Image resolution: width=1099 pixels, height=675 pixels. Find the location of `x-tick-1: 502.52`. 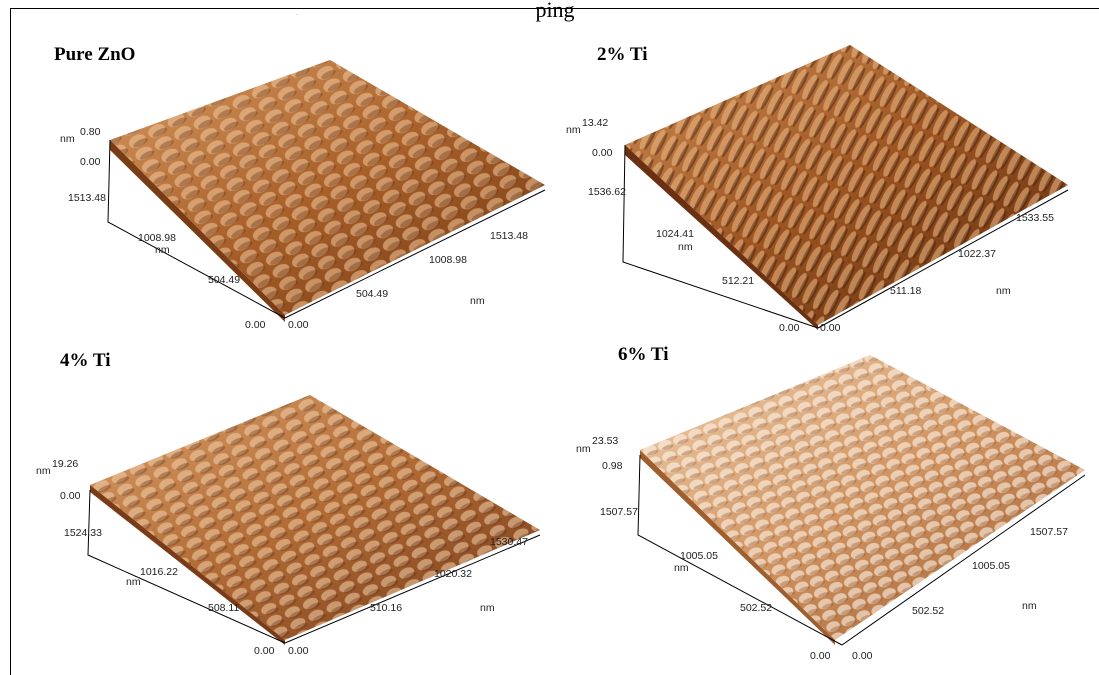

x-tick-1: 502.52 is located at coordinates (928, 611).